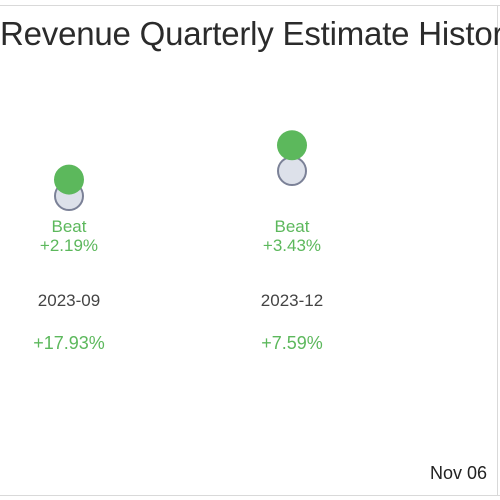 This screenshot has height=500, width=500. I want to click on change-label: +17.93%, so click(69, 343).